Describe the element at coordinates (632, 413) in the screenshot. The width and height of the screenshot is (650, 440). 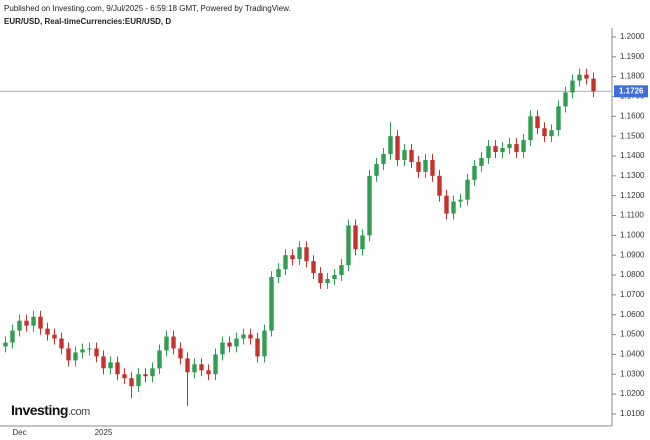
I see `y-tick-label: 1.0100` at that location.